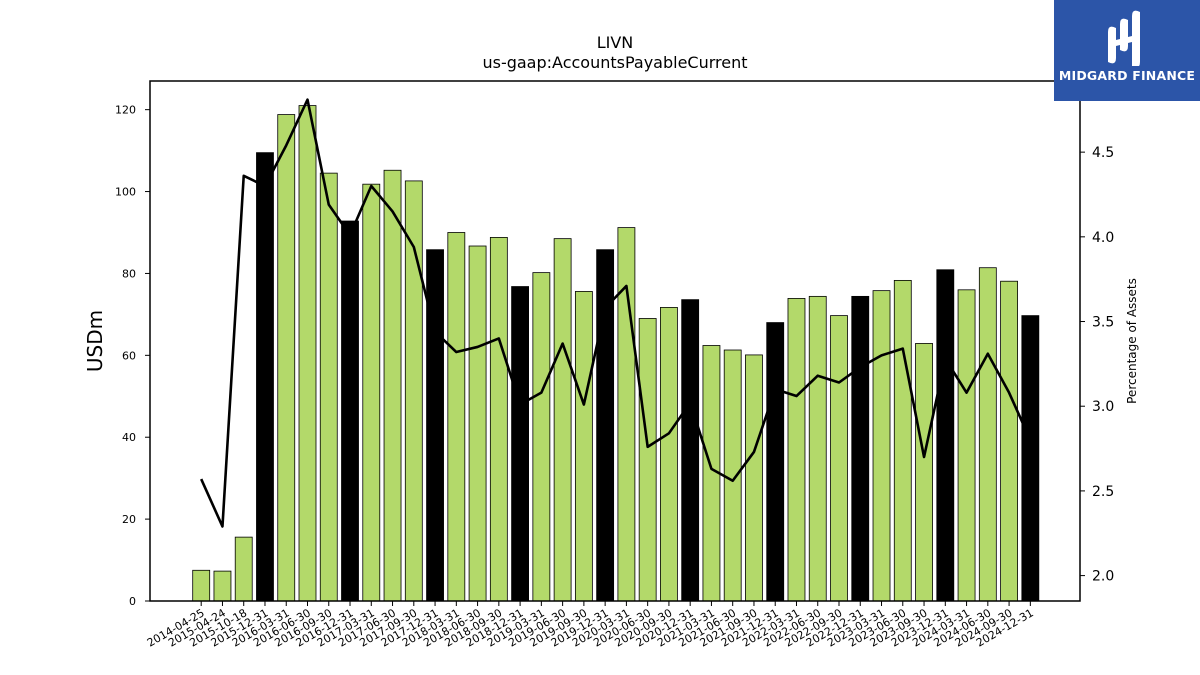 This screenshot has width=1200, height=675. I want to click on y2-tick-label: 3.5, so click(1103, 323).